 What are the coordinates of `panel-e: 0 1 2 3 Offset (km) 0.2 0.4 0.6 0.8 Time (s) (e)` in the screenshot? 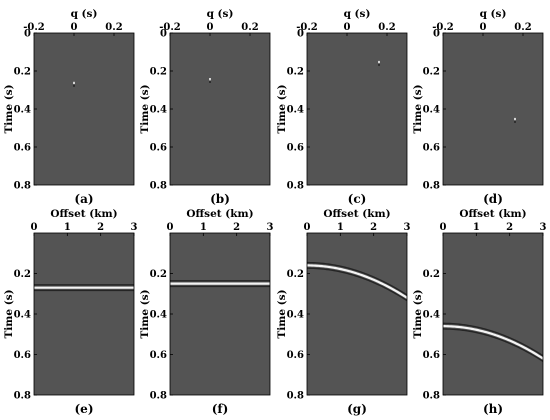 It's located at (70, 312).